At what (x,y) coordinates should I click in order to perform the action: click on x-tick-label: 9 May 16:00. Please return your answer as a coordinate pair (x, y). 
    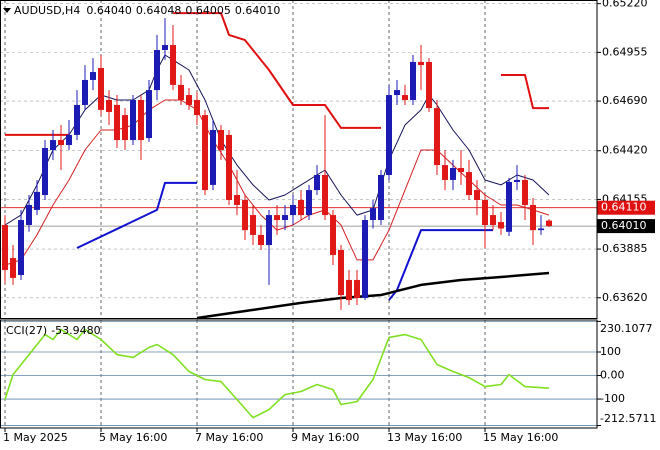
    Looking at the image, I should click on (325, 437).